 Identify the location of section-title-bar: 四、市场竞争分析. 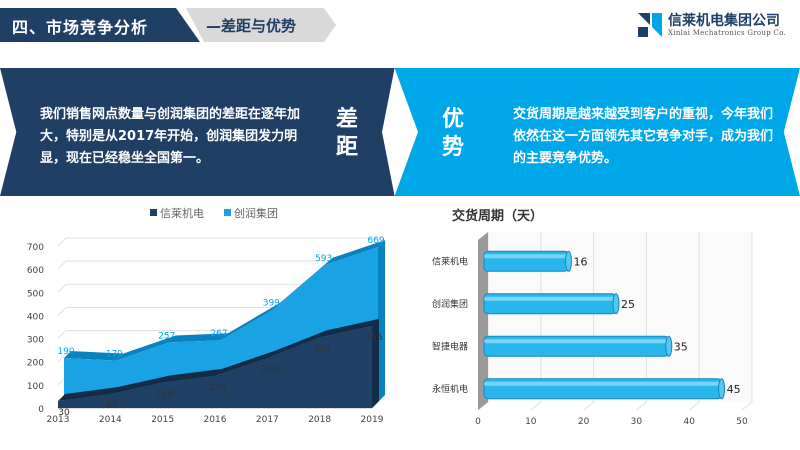
(100, 25).